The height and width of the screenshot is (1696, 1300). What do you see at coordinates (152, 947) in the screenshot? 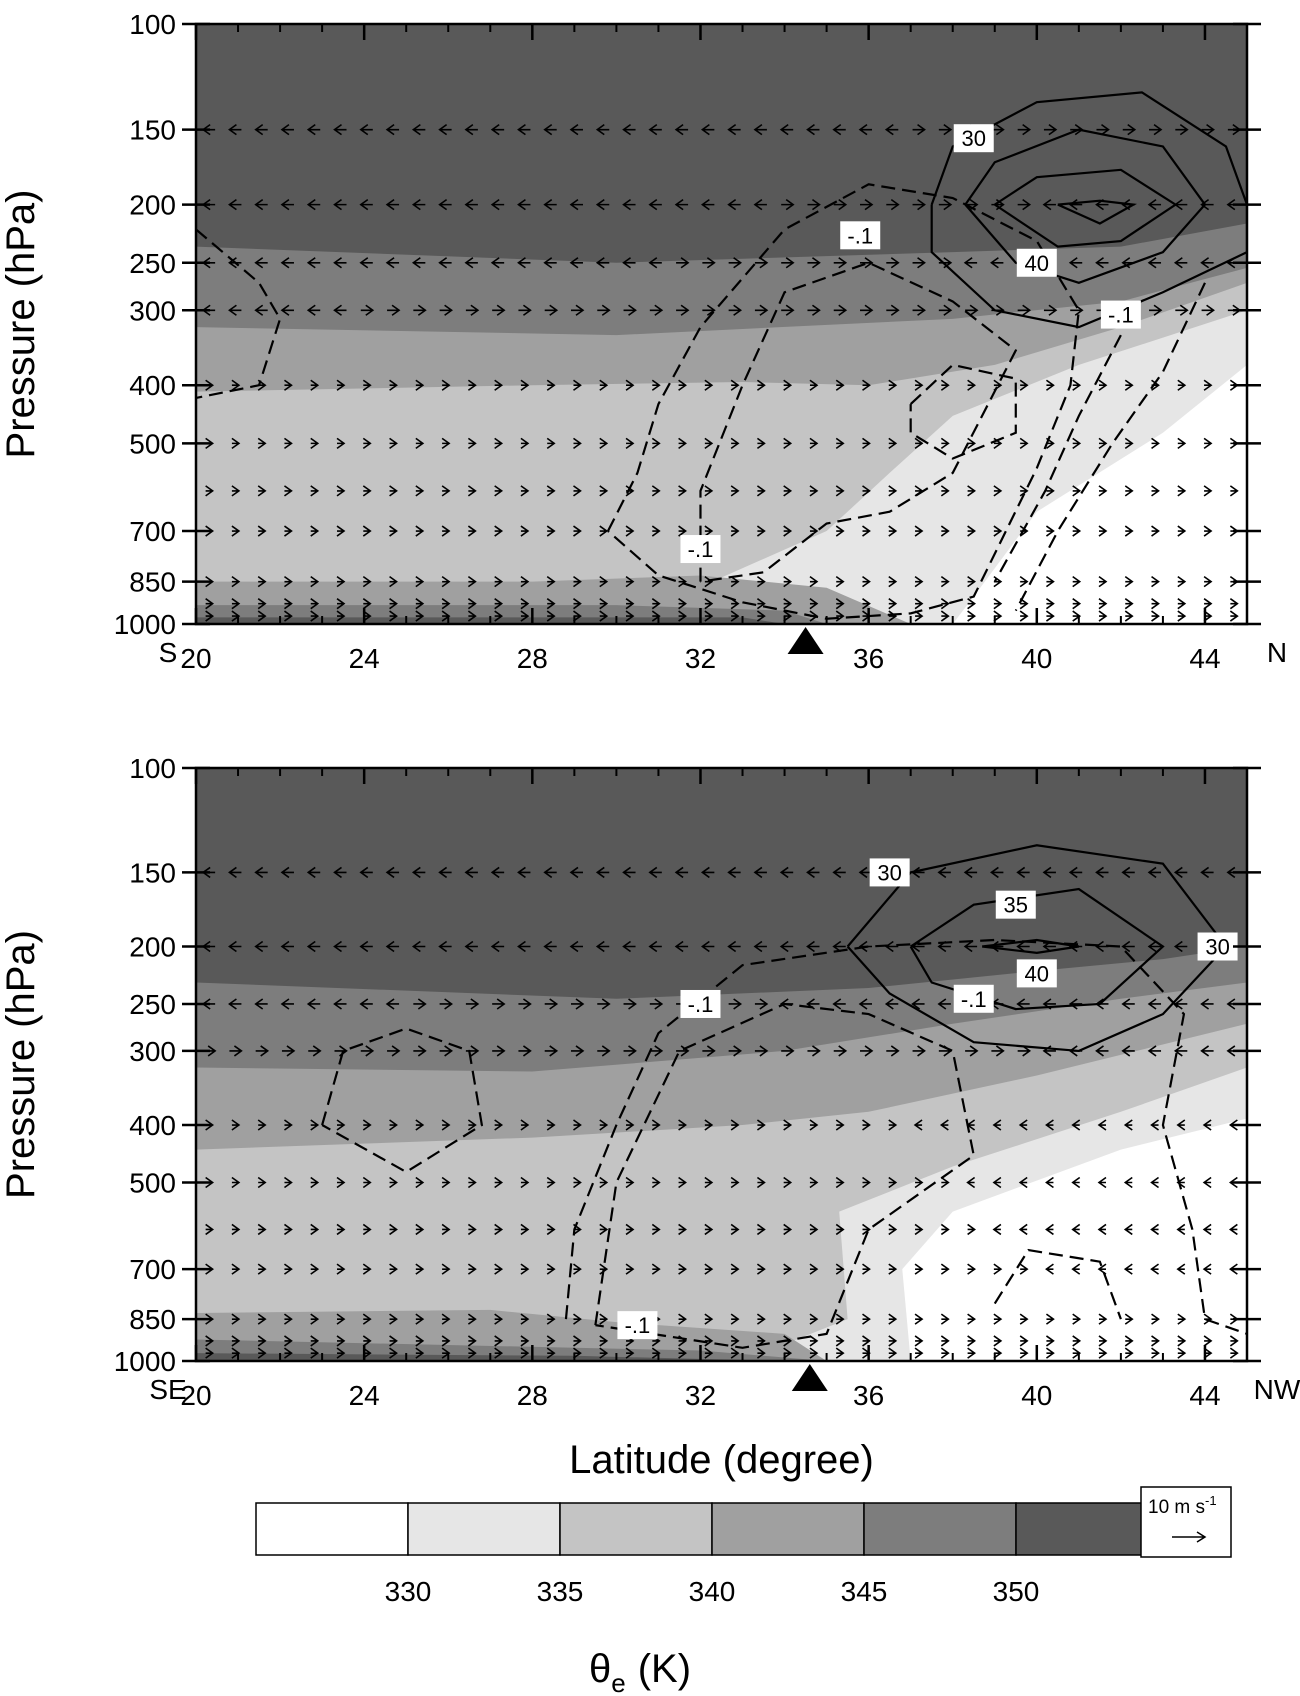
I see `y-tick-label: 200` at bounding box center [152, 947].